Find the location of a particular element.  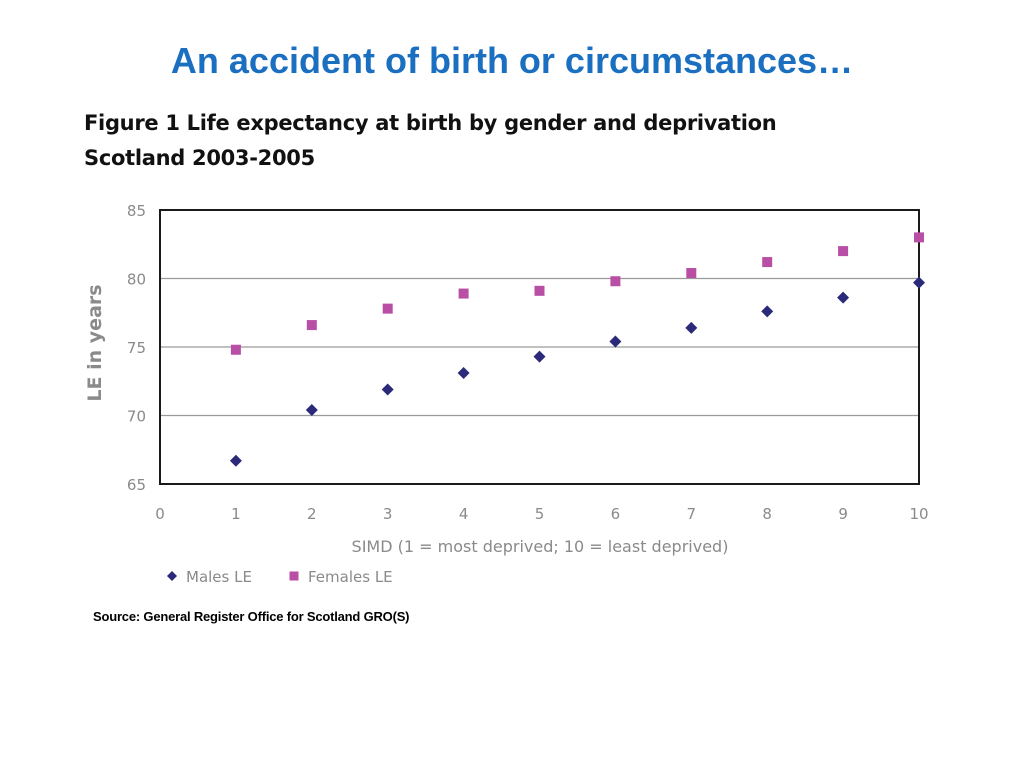

y-axis-ticks: 65 70 75 80 85 is located at coordinates (136, 348).